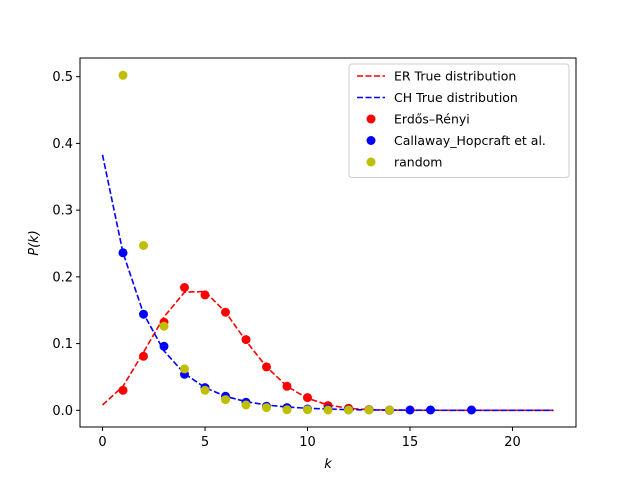 The height and width of the screenshot is (485, 640). I want to click on legend-label: ER True distribution, so click(455, 76).